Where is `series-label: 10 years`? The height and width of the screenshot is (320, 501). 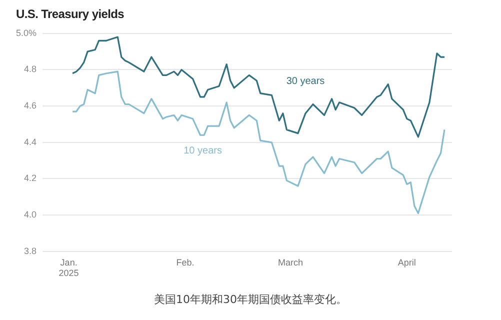
series-label: 10 years is located at coordinates (203, 151).